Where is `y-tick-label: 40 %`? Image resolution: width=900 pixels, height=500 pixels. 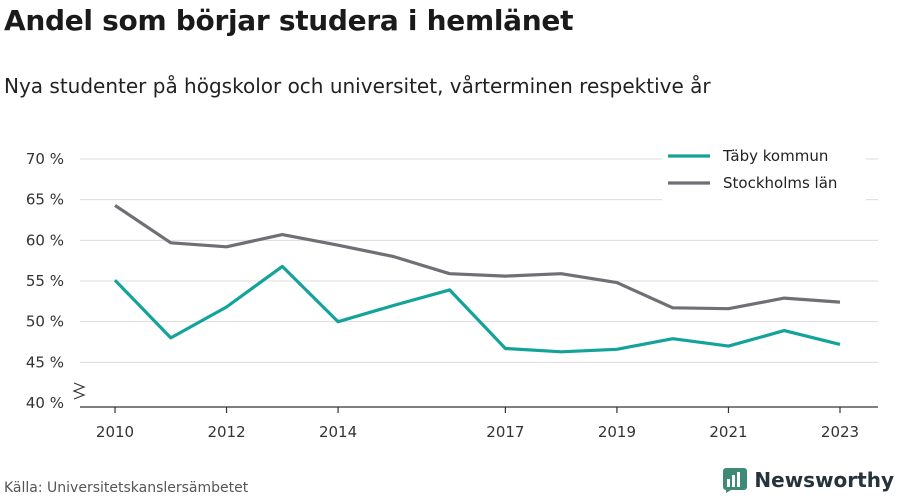 y-tick-label: 40 % is located at coordinates (45, 403).